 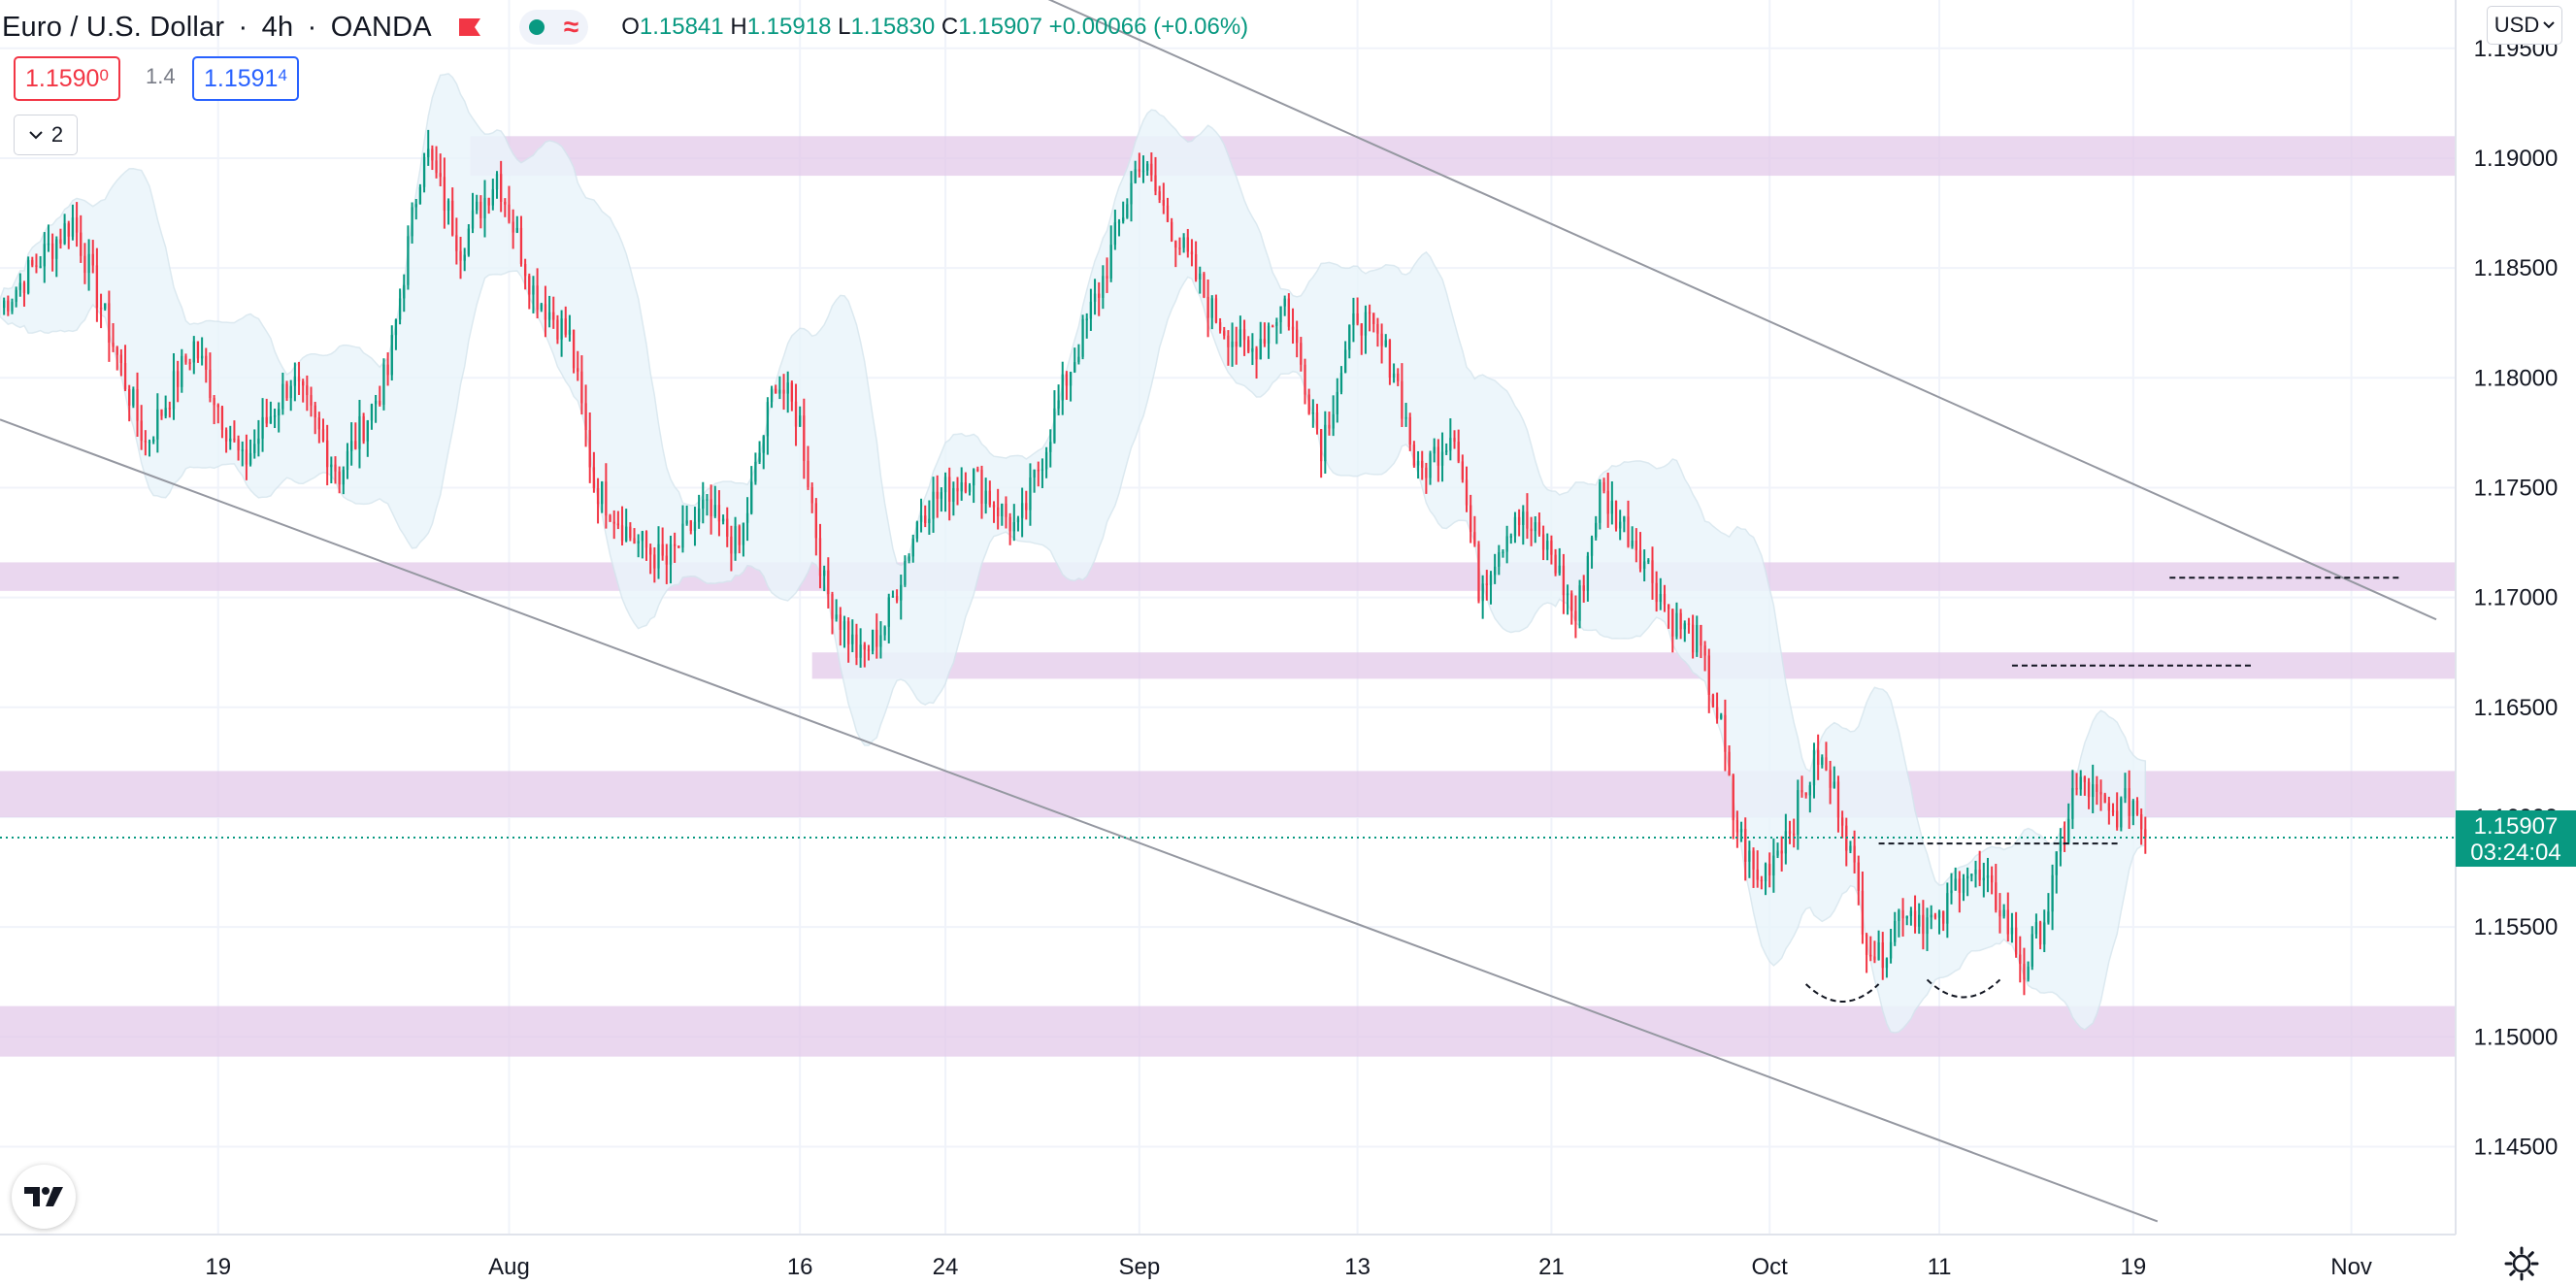 What do you see at coordinates (245, 78) in the screenshot?
I see `buy-button: 1.1591 4` at bounding box center [245, 78].